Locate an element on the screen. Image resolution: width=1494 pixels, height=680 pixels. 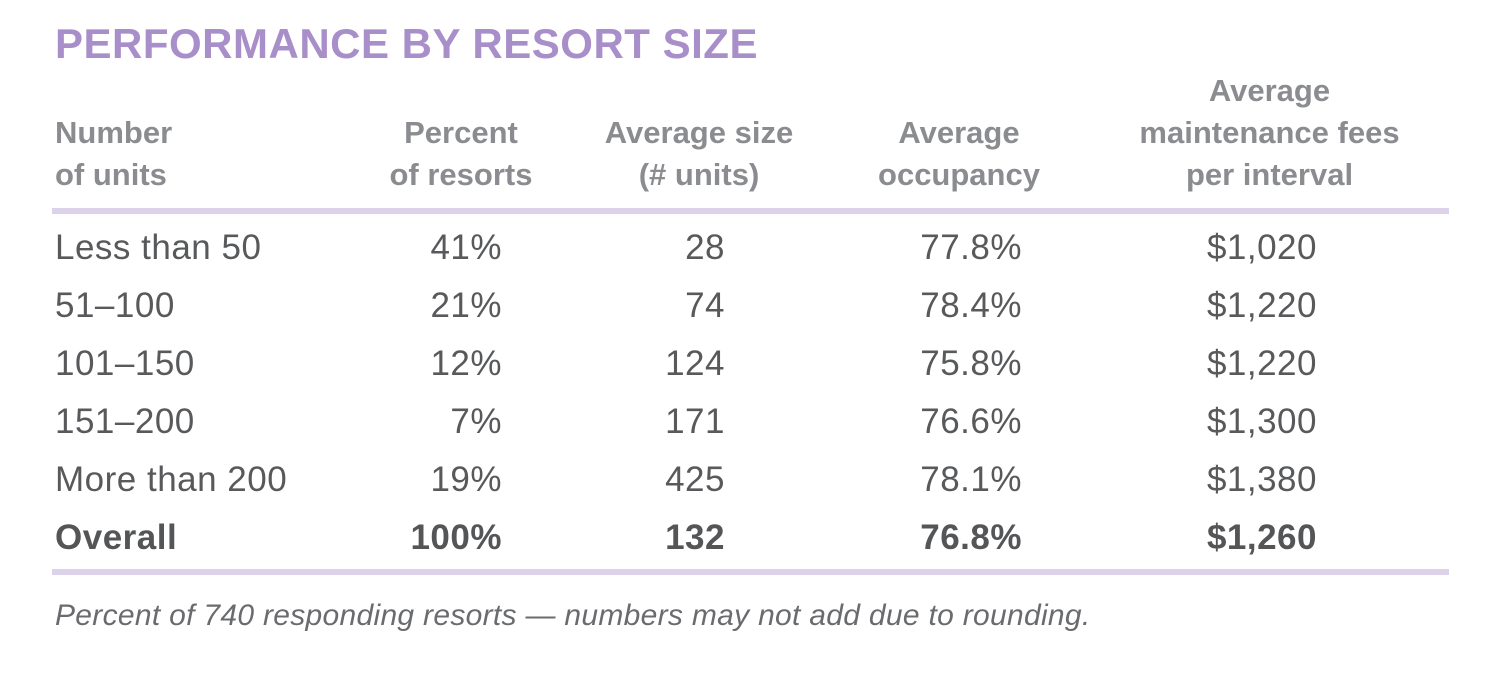
cell-avg-size: 171 is located at coordinates (695, 421).